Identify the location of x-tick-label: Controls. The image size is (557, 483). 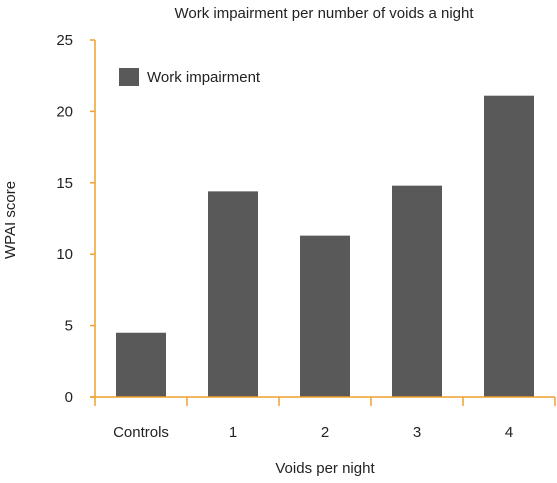
(141, 432).